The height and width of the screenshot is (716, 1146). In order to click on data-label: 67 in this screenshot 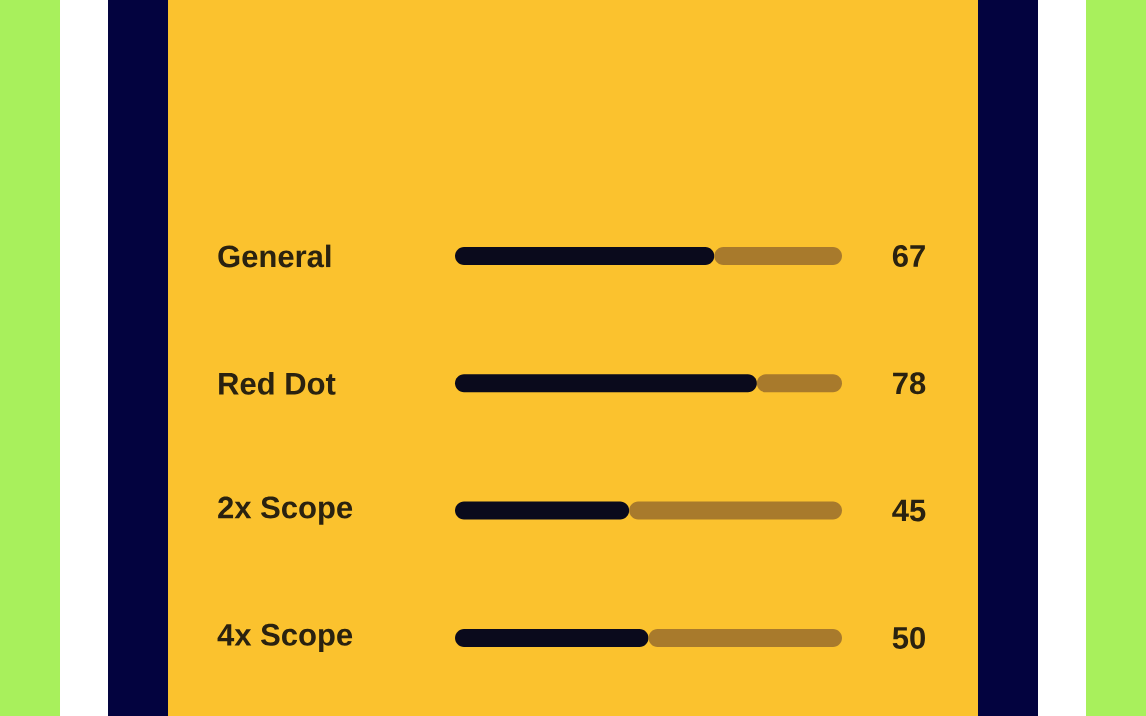, I will do `click(908, 256)`.